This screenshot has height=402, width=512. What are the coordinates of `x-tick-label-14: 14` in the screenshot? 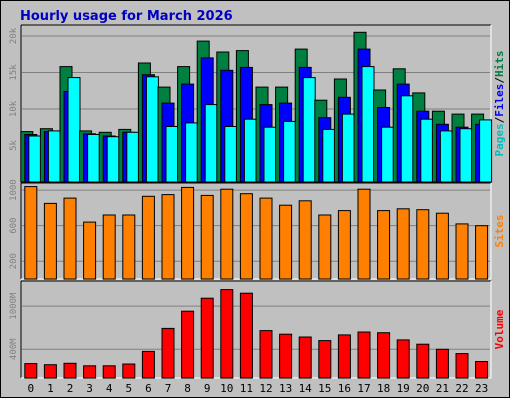 It's located at (306, 388).